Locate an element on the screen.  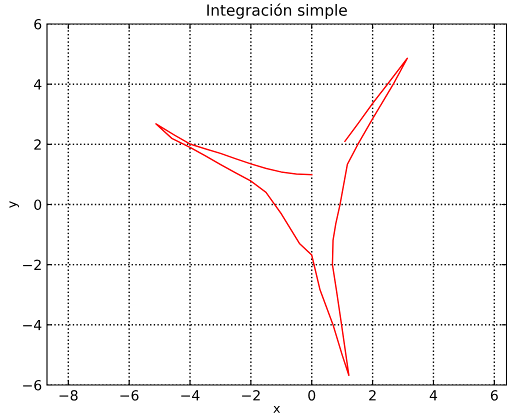
x-tick-label: 0 is located at coordinates (312, 395).